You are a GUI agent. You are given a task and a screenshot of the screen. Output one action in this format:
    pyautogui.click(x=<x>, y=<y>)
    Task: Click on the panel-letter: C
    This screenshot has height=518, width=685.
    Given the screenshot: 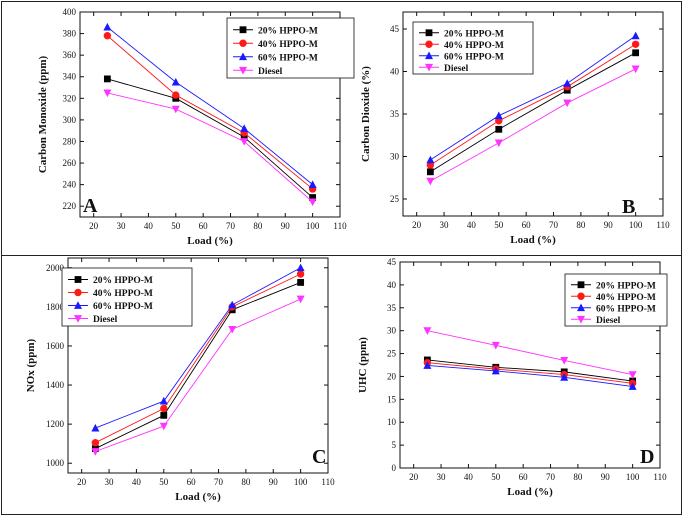 What is the action you would take?
    pyautogui.click(x=319, y=457)
    